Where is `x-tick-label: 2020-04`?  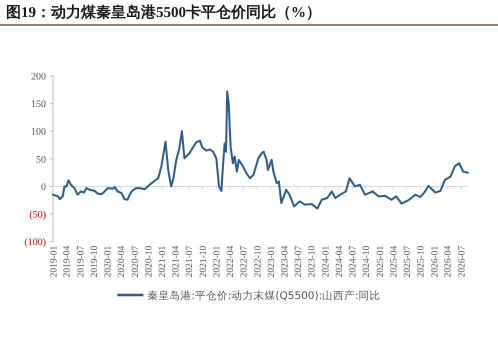
x-tick-label: 2020-04 is located at coordinates (122, 261).